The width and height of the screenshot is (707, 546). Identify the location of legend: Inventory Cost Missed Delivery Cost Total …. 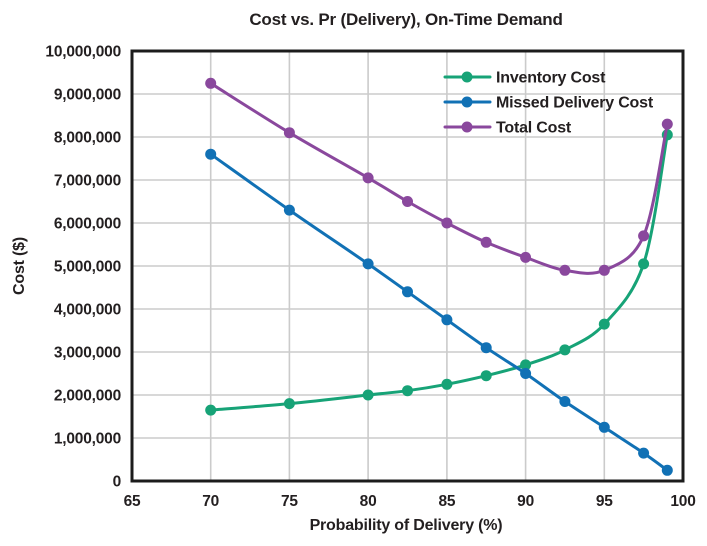
(548, 103).